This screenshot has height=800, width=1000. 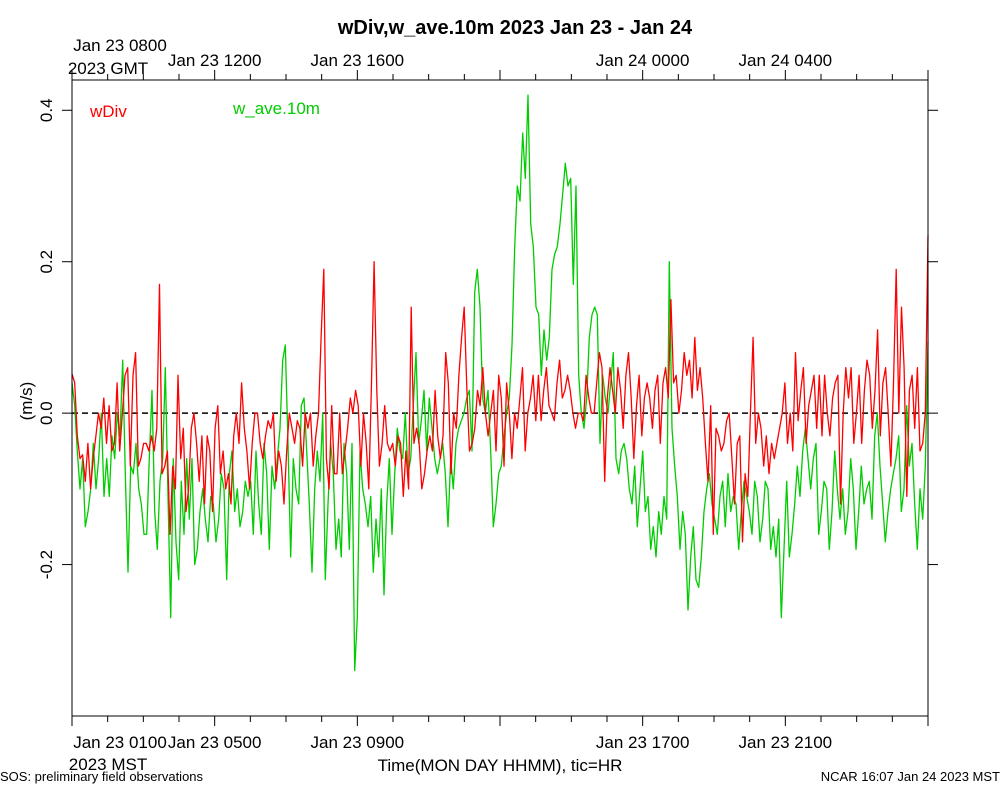 I want to click on top-tick-label: Jan 23 1600, so click(x=358, y=60).